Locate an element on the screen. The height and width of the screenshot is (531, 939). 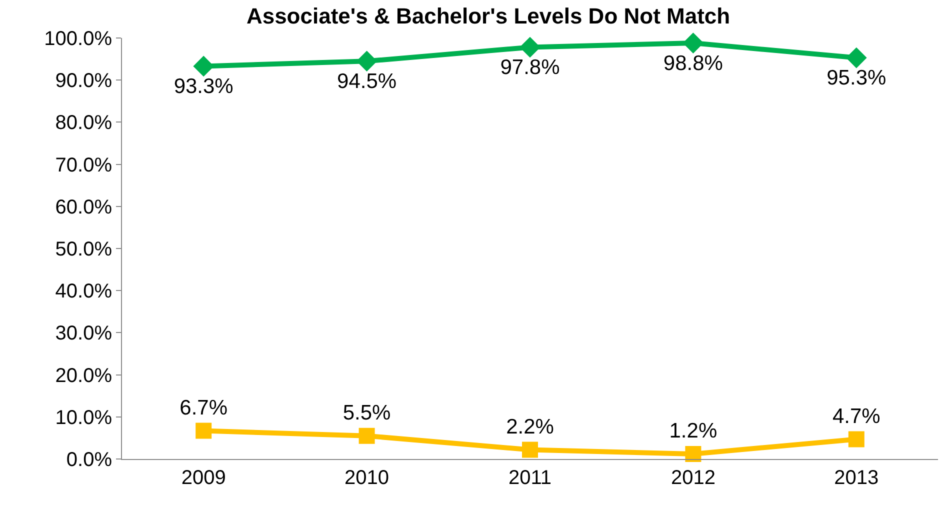
data-label: 93.3% is located at coordinates (204, 86).